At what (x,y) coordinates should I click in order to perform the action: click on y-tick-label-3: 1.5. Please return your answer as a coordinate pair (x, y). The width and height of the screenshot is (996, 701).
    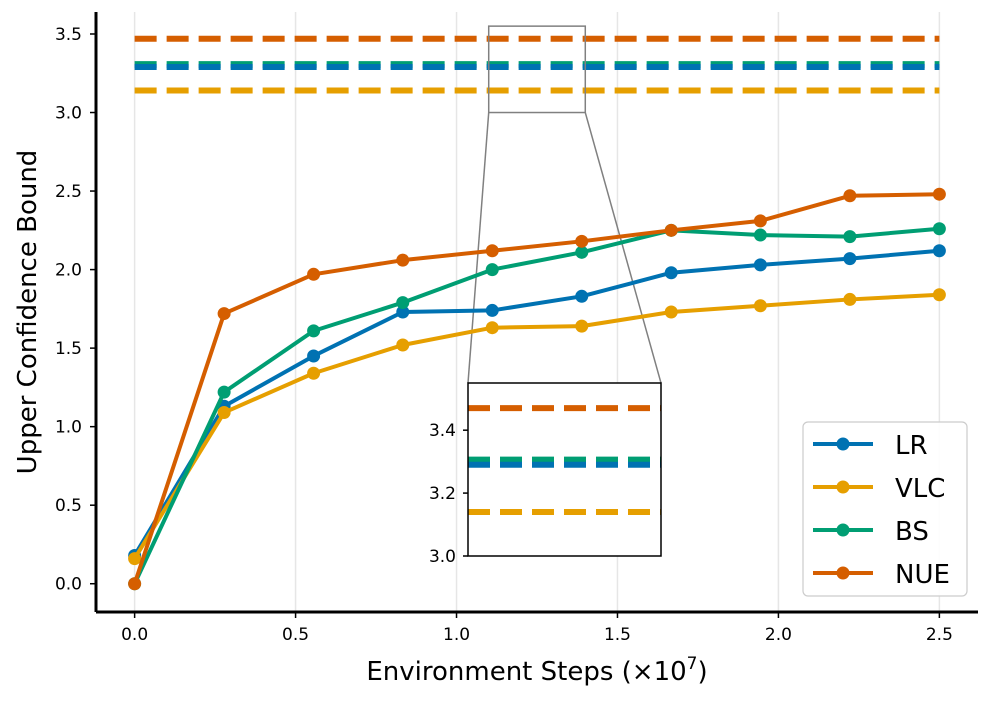
    Looking at the image, I should click on (68, 349).